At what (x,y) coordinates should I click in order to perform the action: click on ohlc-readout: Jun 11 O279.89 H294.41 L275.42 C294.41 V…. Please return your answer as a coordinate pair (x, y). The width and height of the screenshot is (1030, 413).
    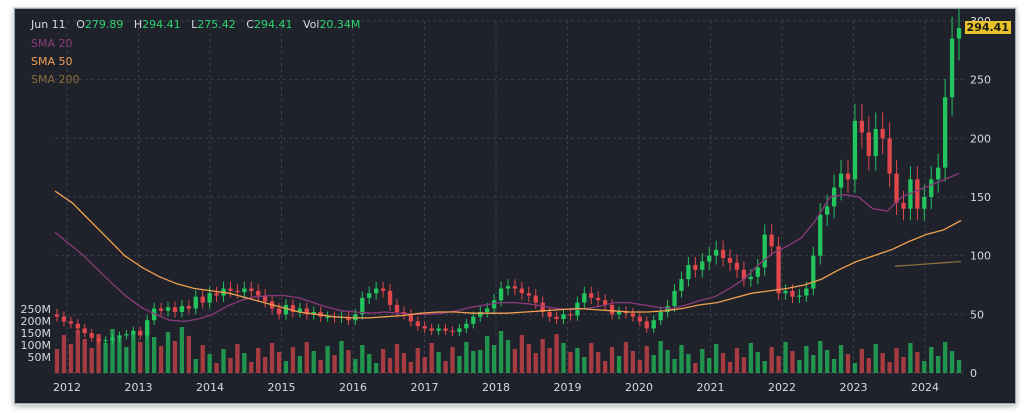
    Looking at the image, I should click on (195, 24).